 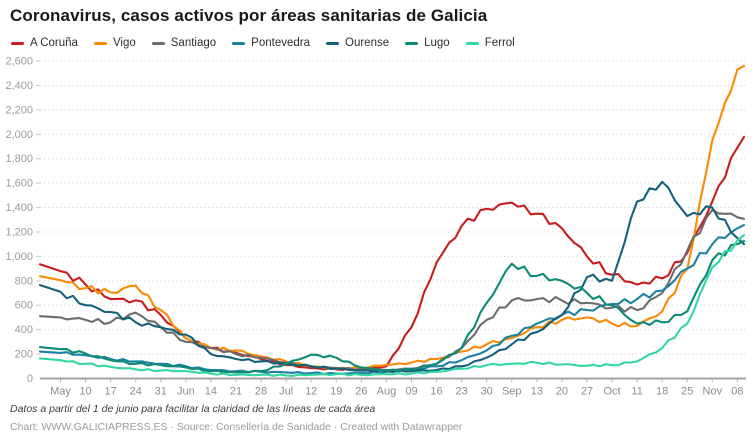 What do you see at coordinates (19, 110) in the screenshot?
I see `y-tick-label: 2,200` at bounding box center [19, 110].